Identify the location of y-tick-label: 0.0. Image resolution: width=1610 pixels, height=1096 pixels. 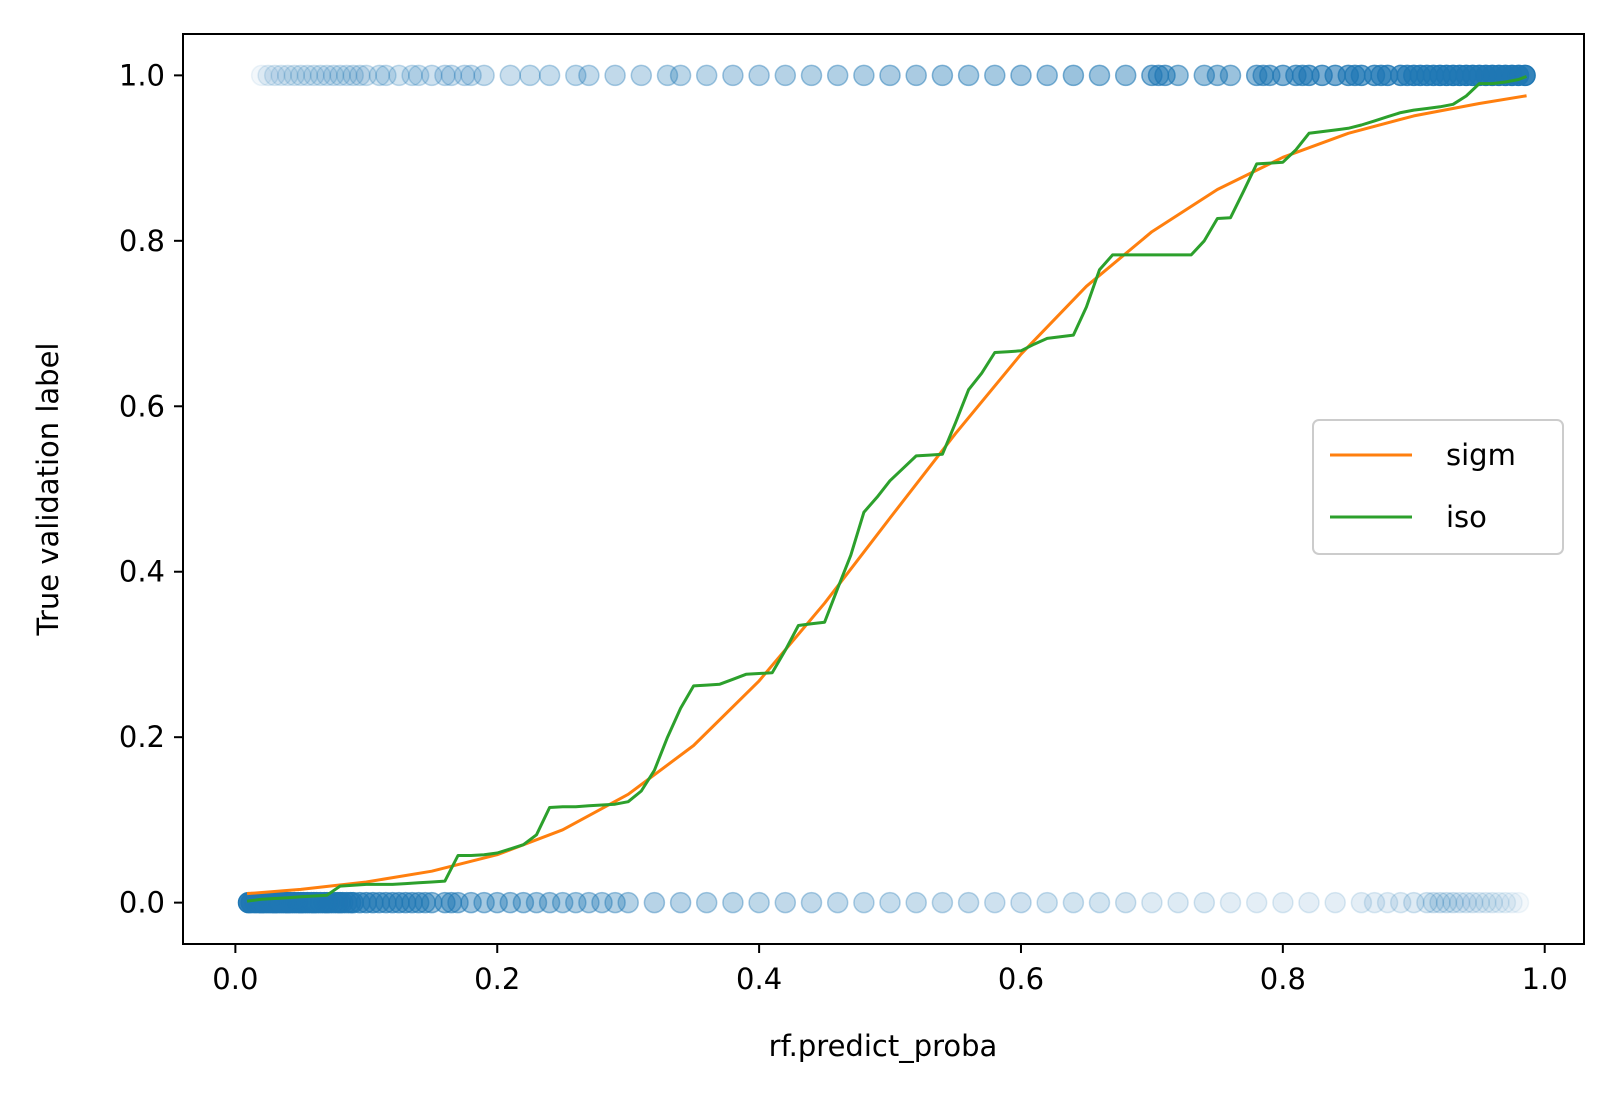
(142, 903).